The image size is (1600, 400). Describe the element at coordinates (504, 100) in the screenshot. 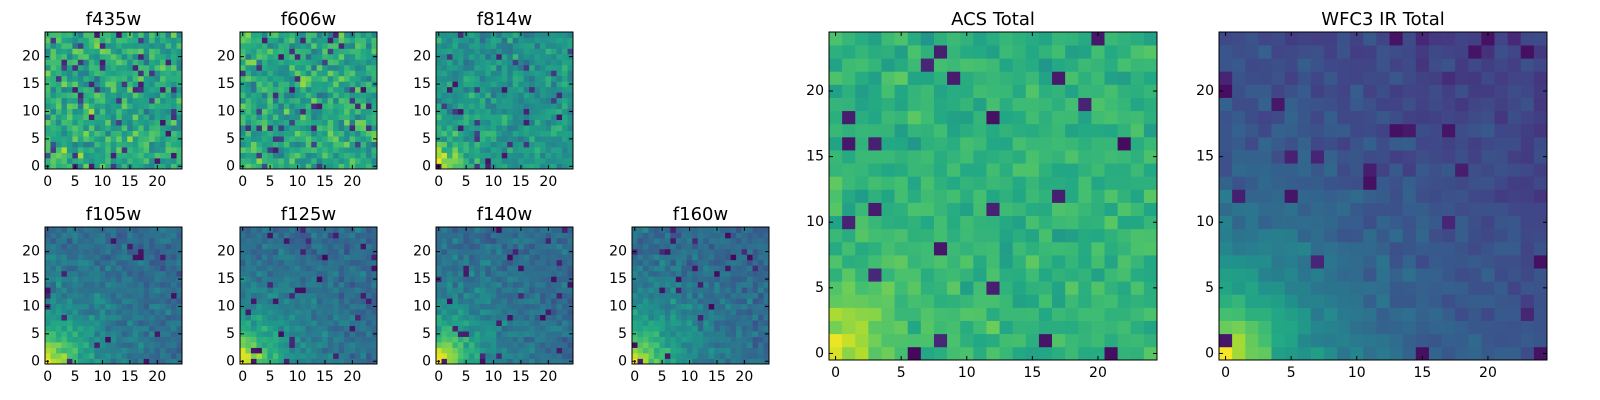

I see `plot-frame` at that location.